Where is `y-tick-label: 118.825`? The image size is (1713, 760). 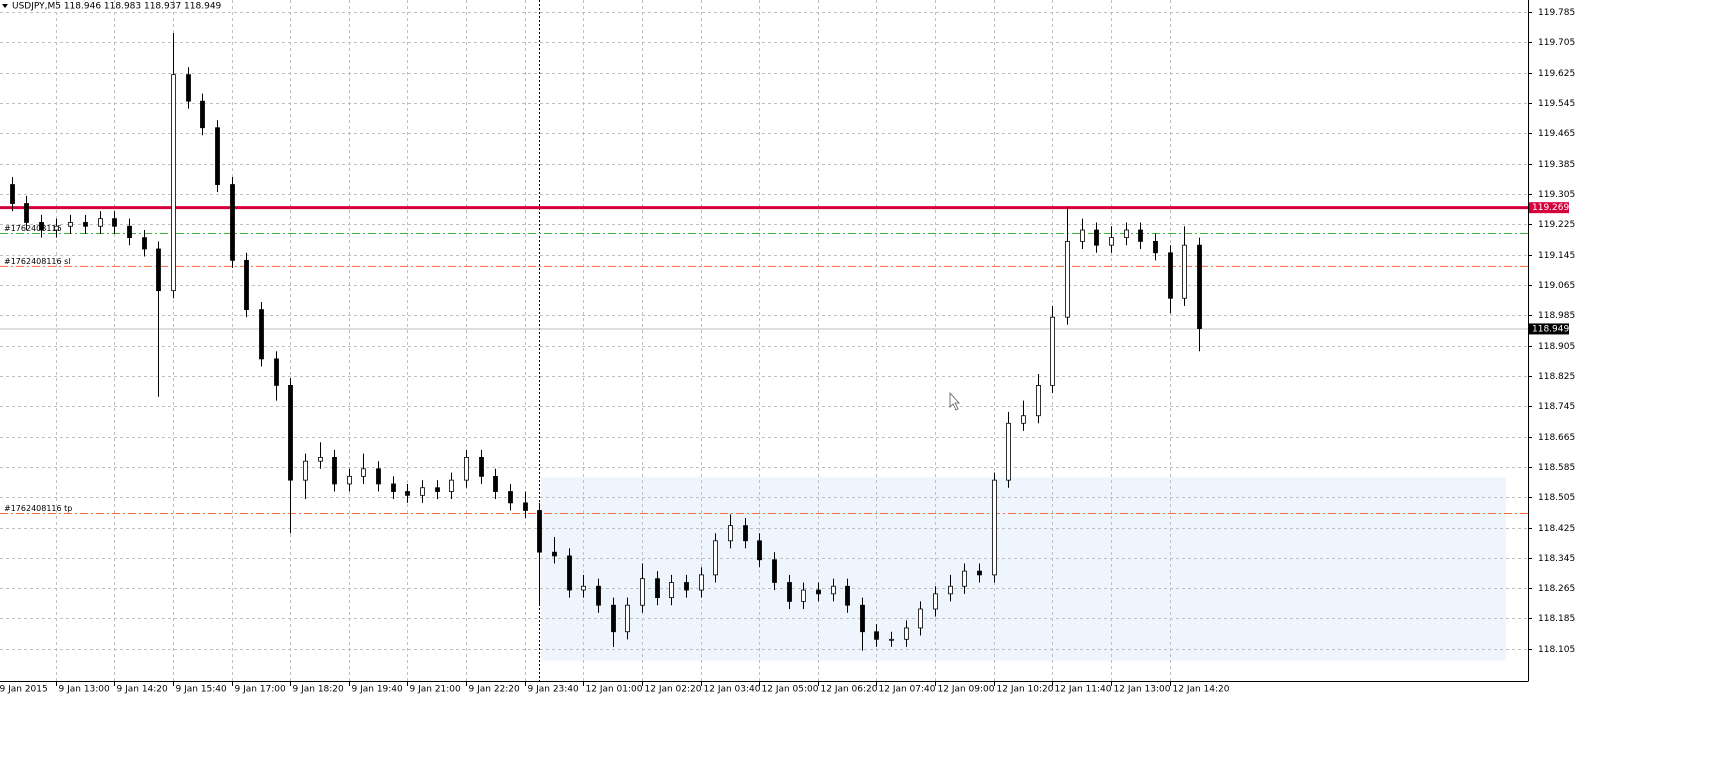
y-tick-label: 118.825 is located at coordinates (1556, 377).